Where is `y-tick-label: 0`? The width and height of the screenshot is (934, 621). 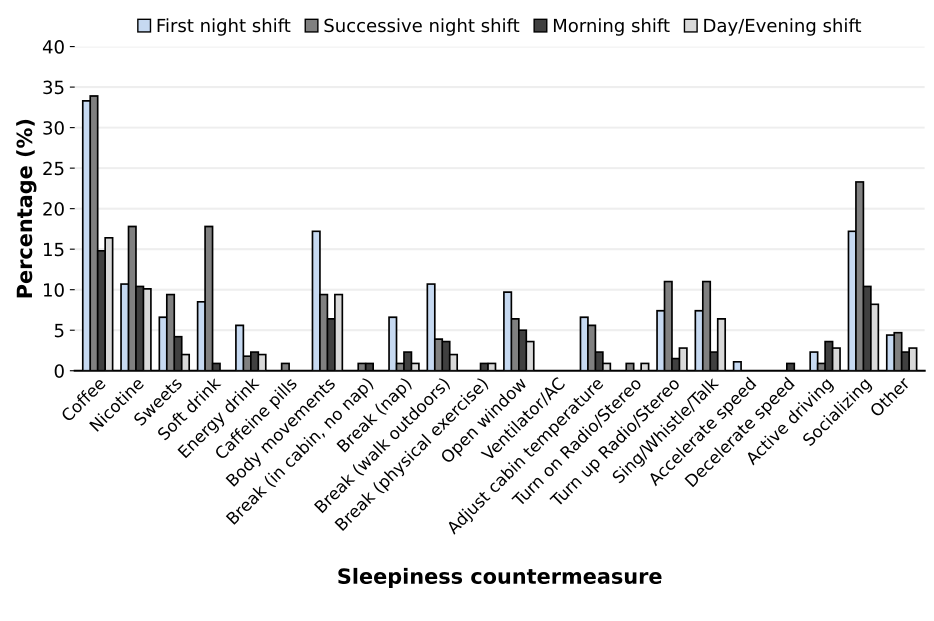 y-tick-label: 0 is located at coordinates (59, 371).